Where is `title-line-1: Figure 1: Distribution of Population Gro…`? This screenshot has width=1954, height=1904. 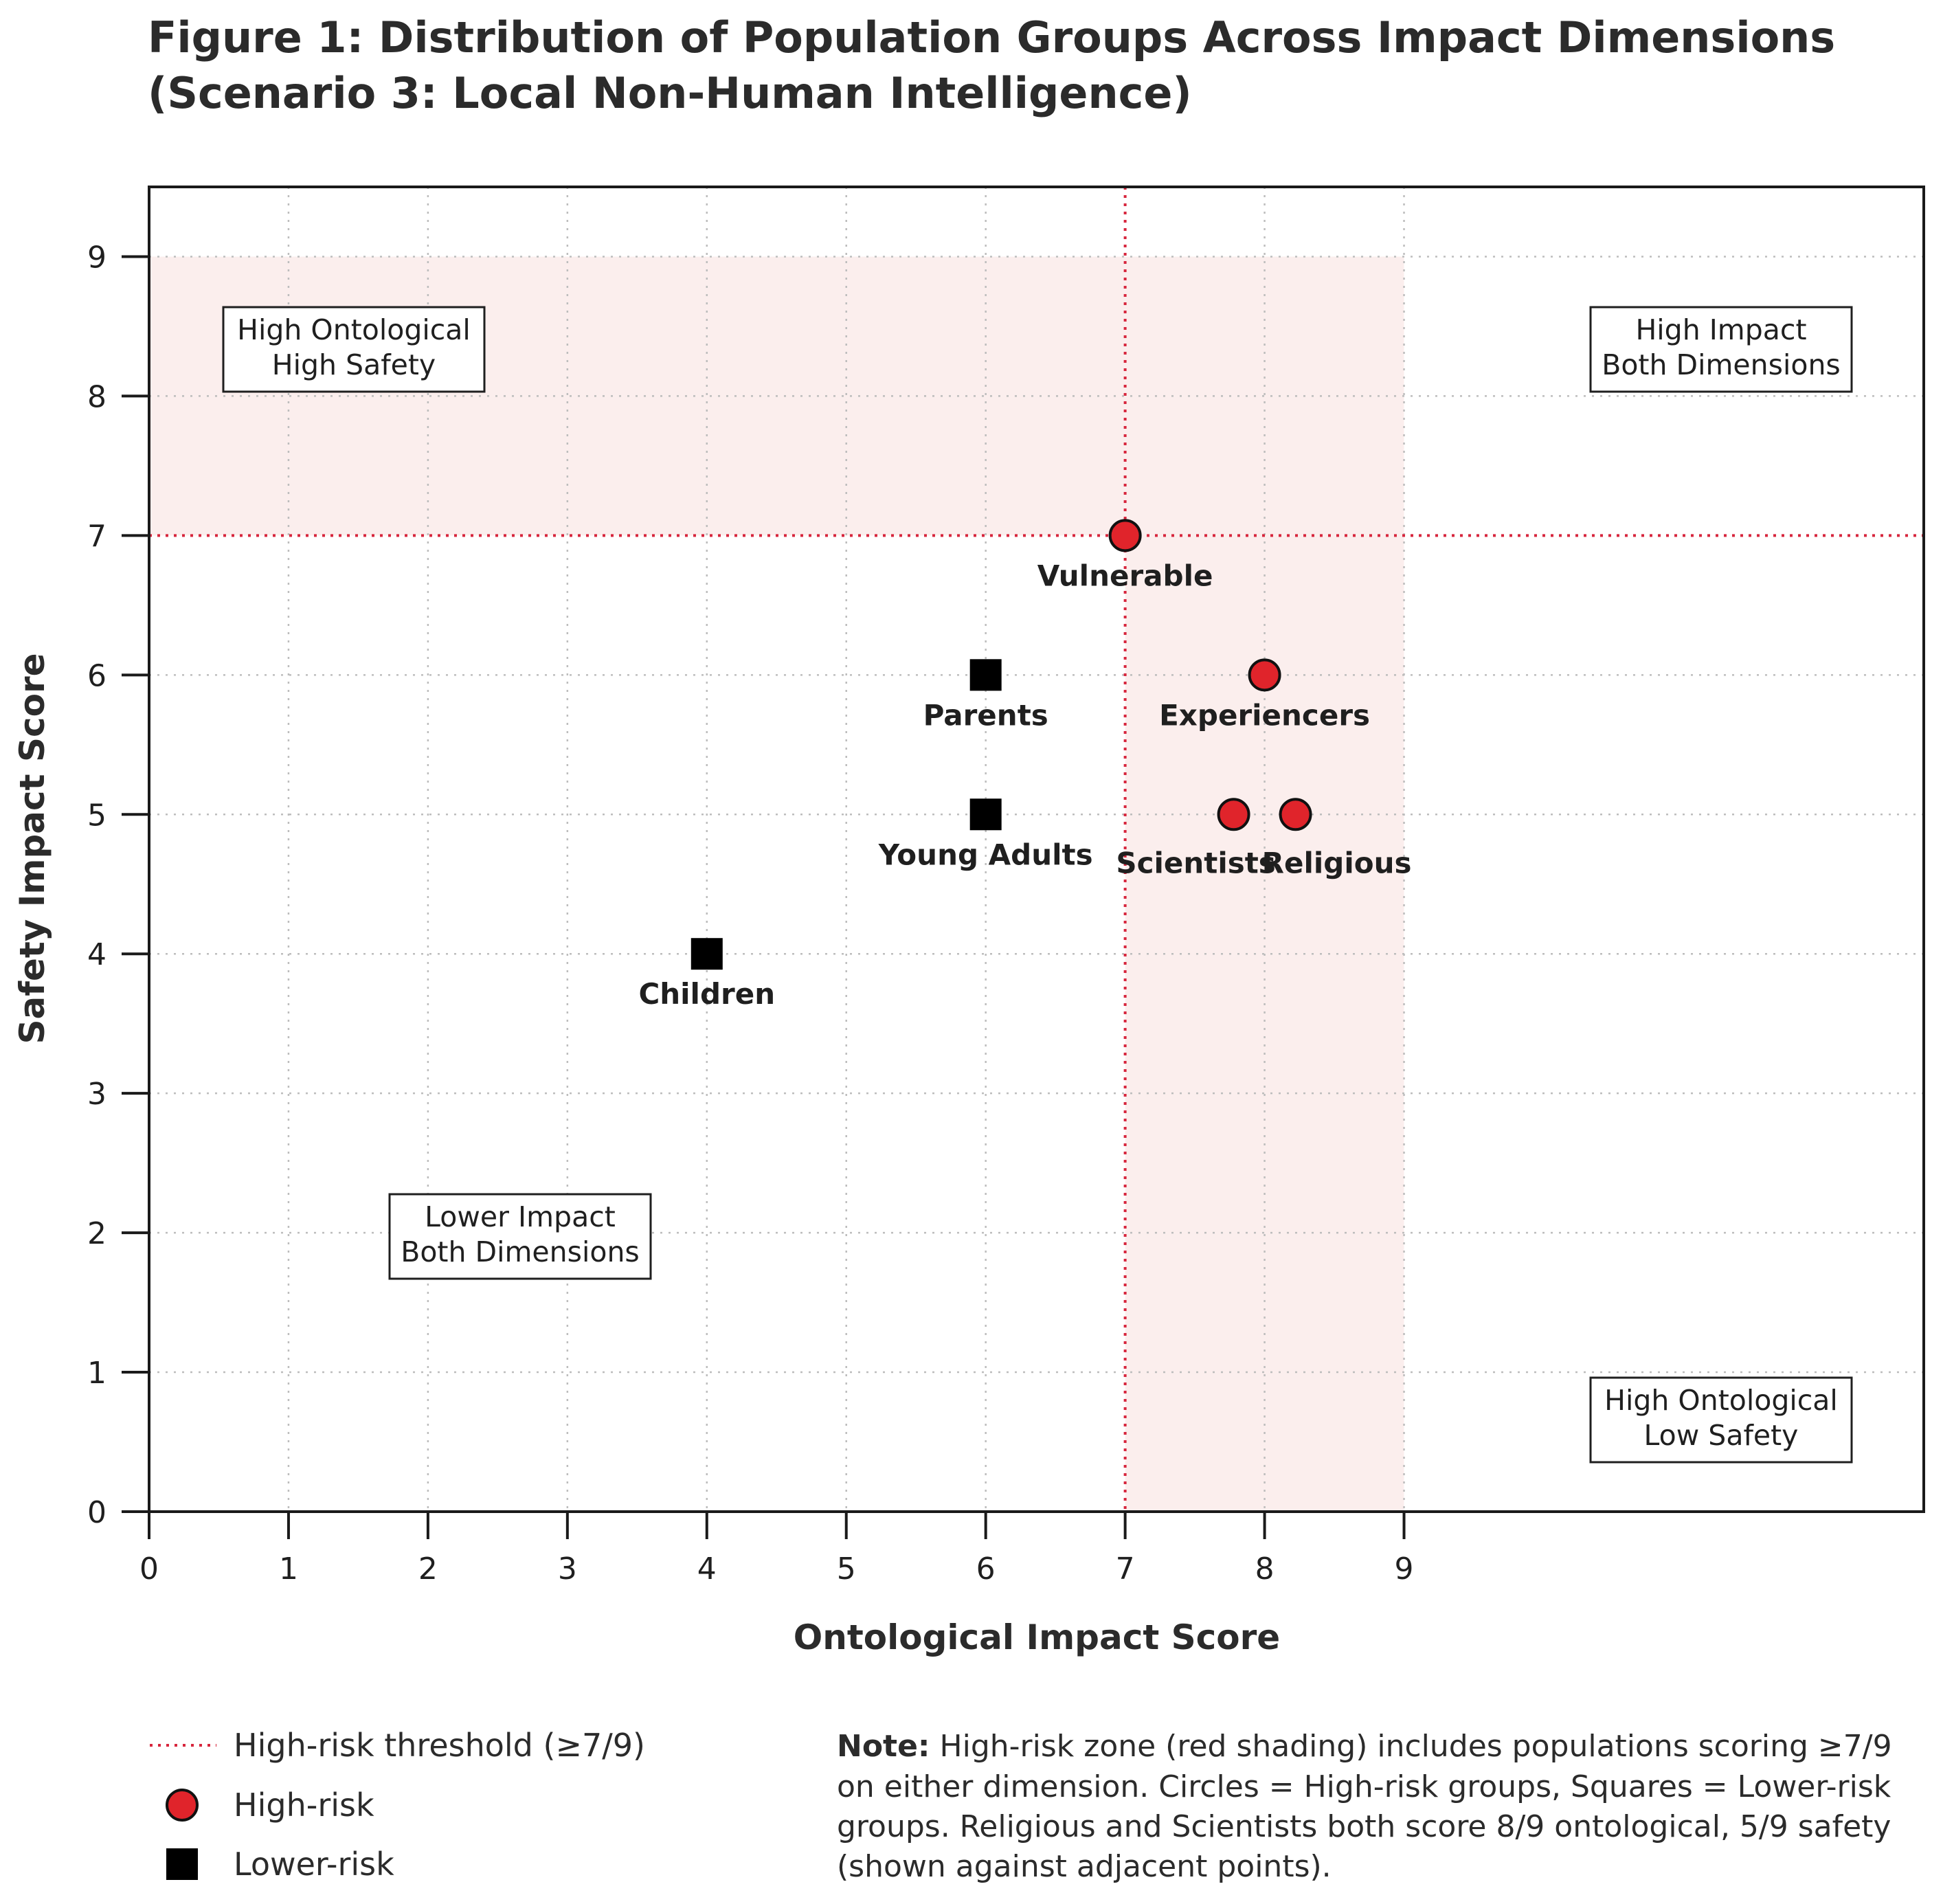
title-line-1: Figure 1: Distribution of Population Gro… is located at coordinates (991, 37).